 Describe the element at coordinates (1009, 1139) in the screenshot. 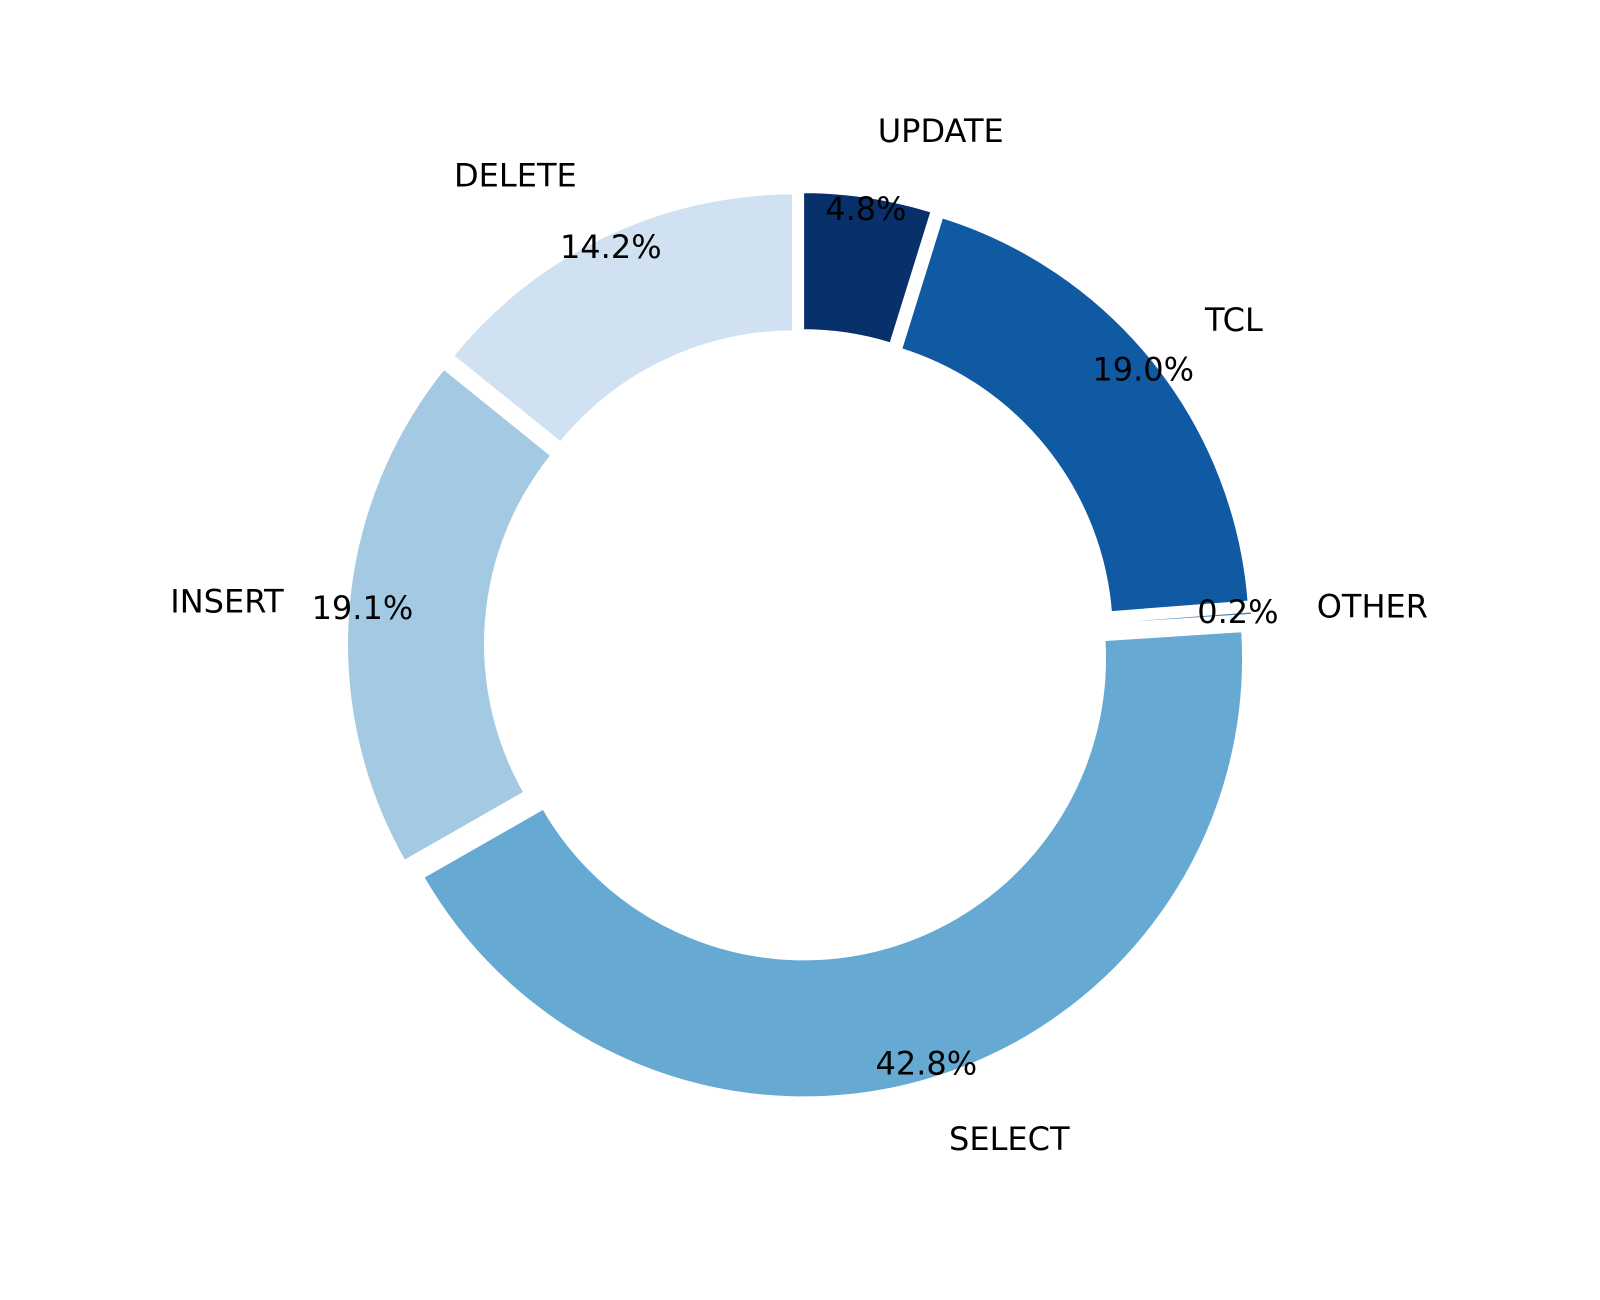

I see `label-select: SELECT` at that location.